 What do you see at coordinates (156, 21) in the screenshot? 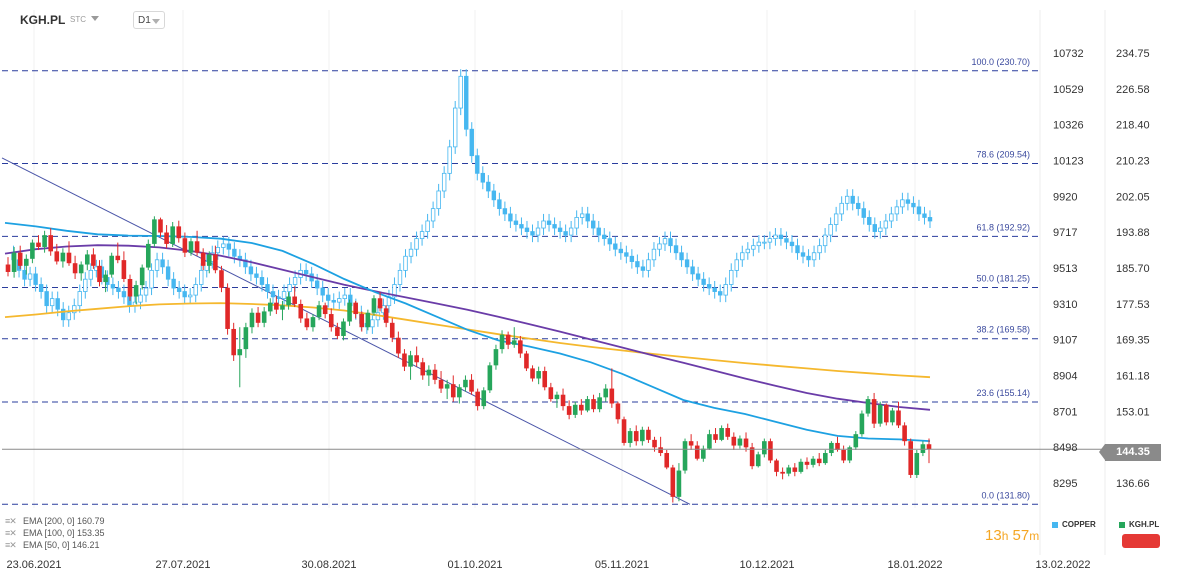
I see `chevron-down-icon` at bounding box center [156, 21].